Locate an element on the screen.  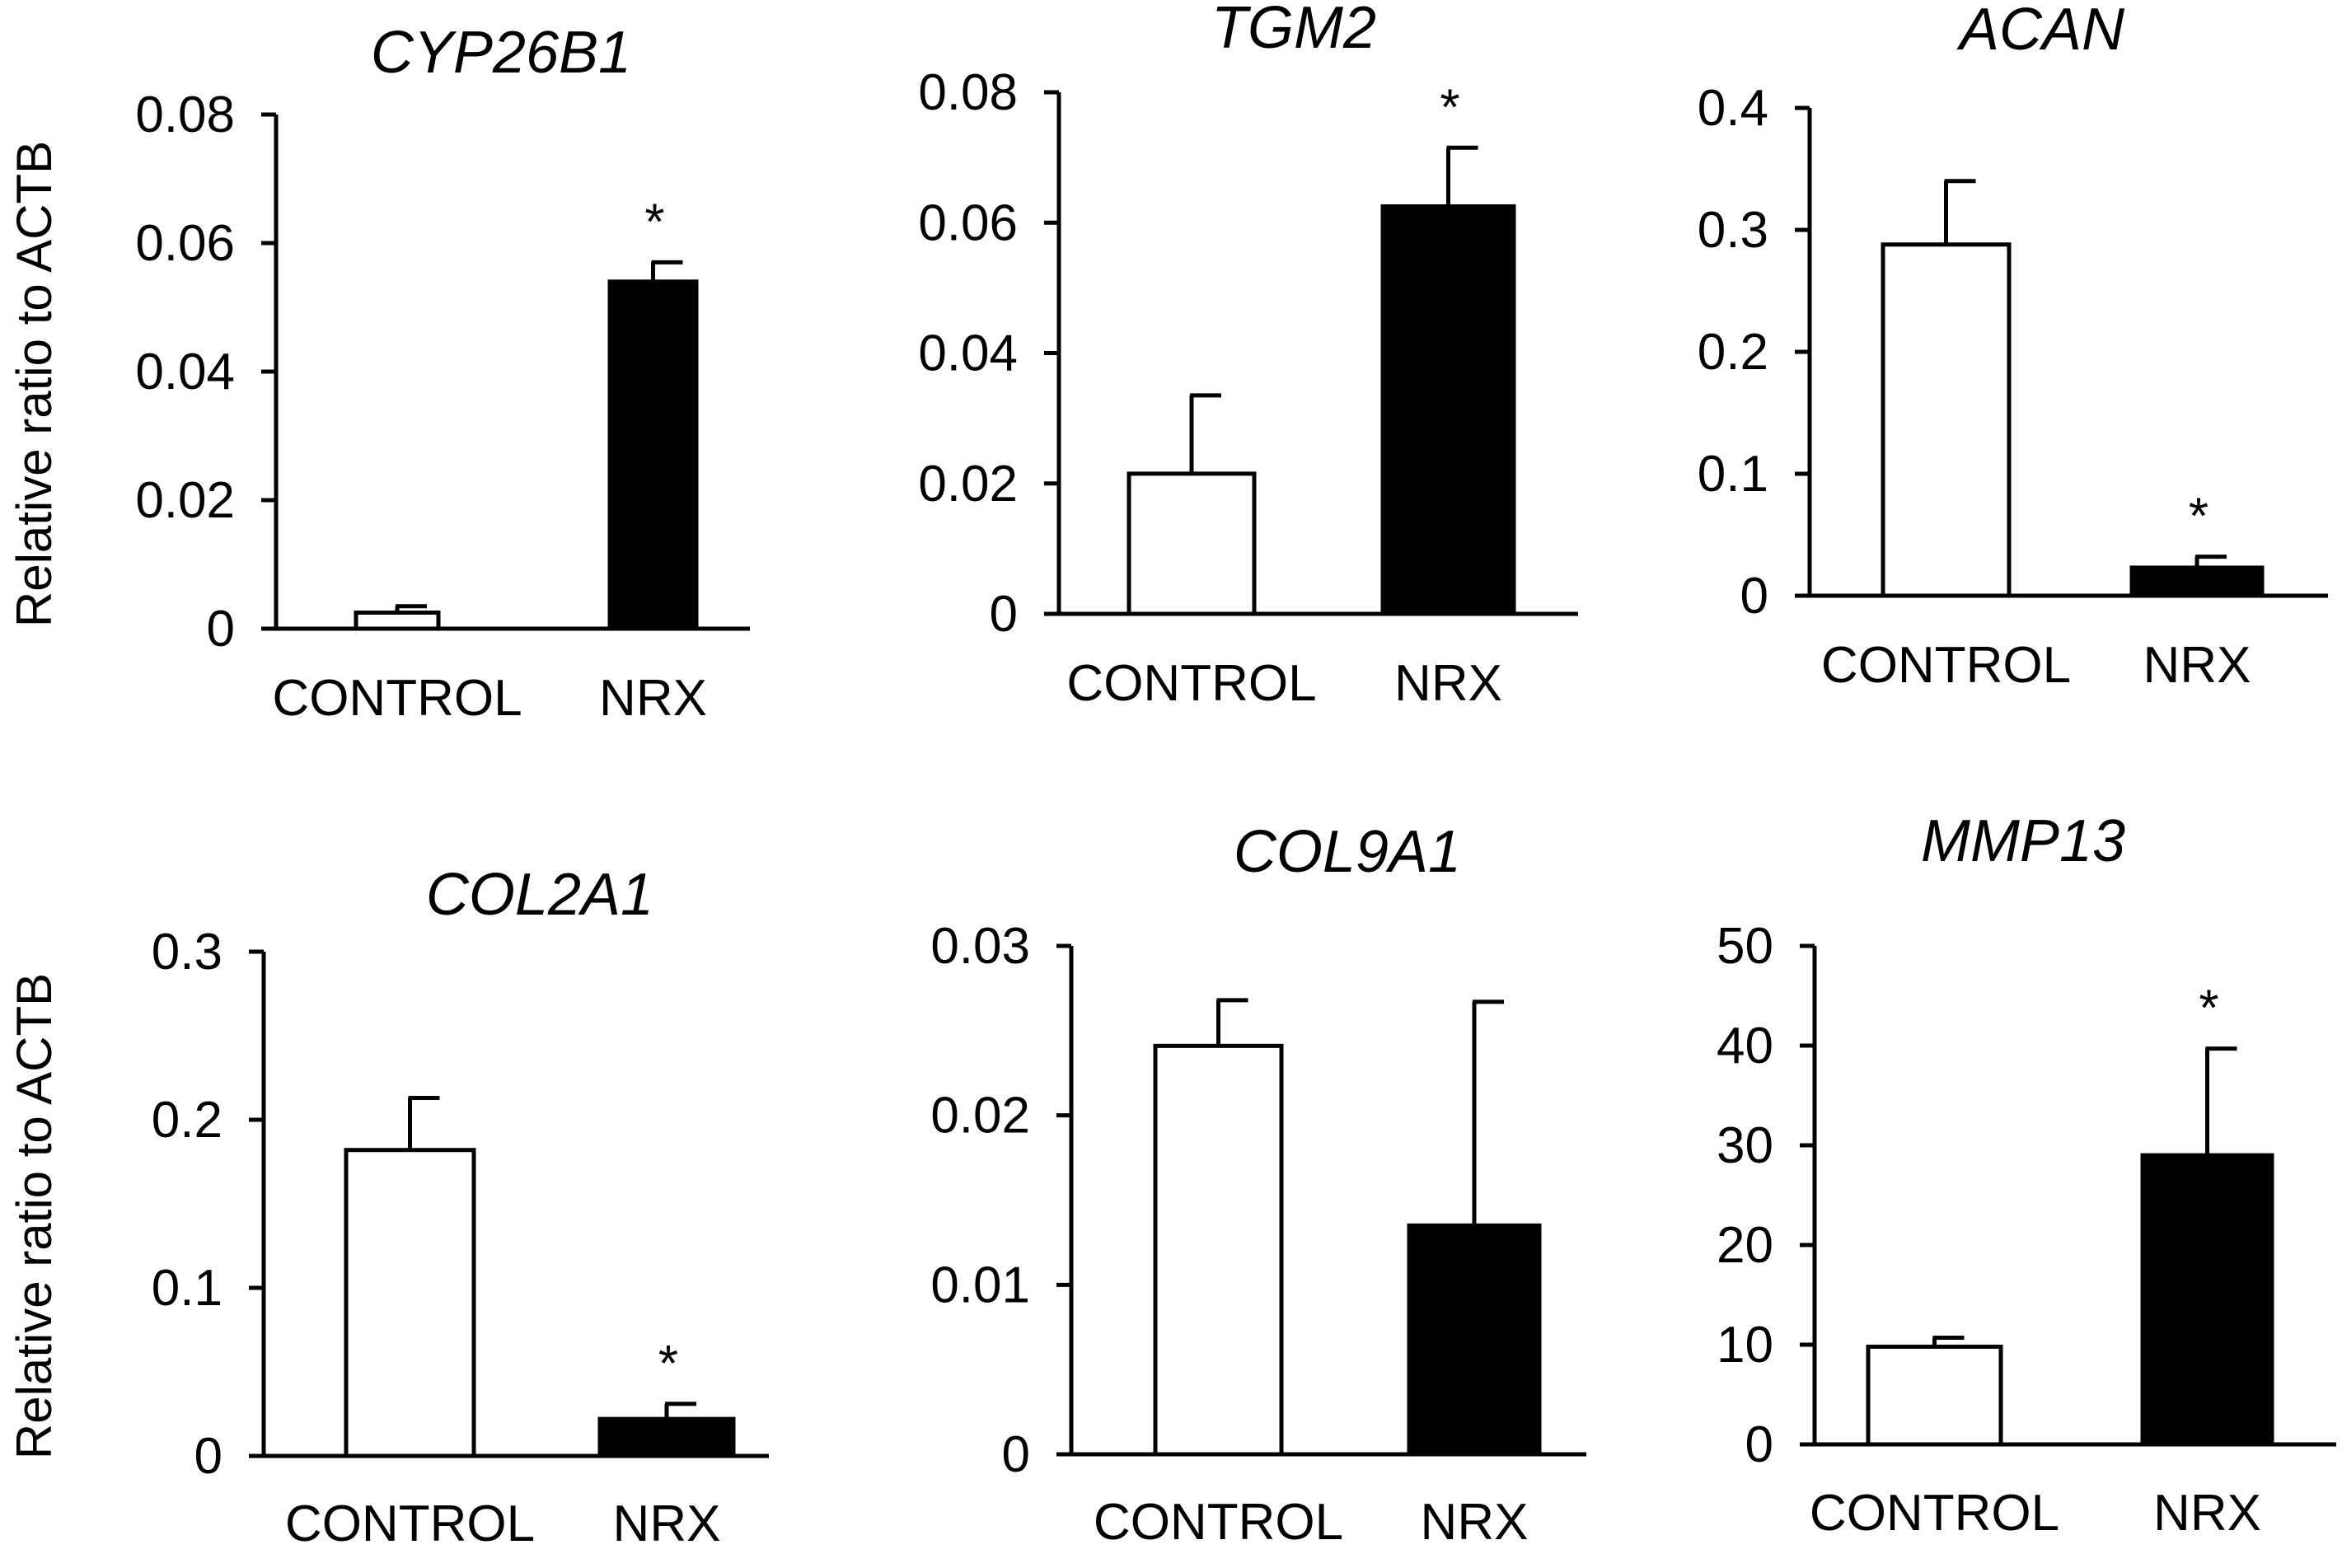
panel-title: MMP13 is located at coordinates (2023, 841).